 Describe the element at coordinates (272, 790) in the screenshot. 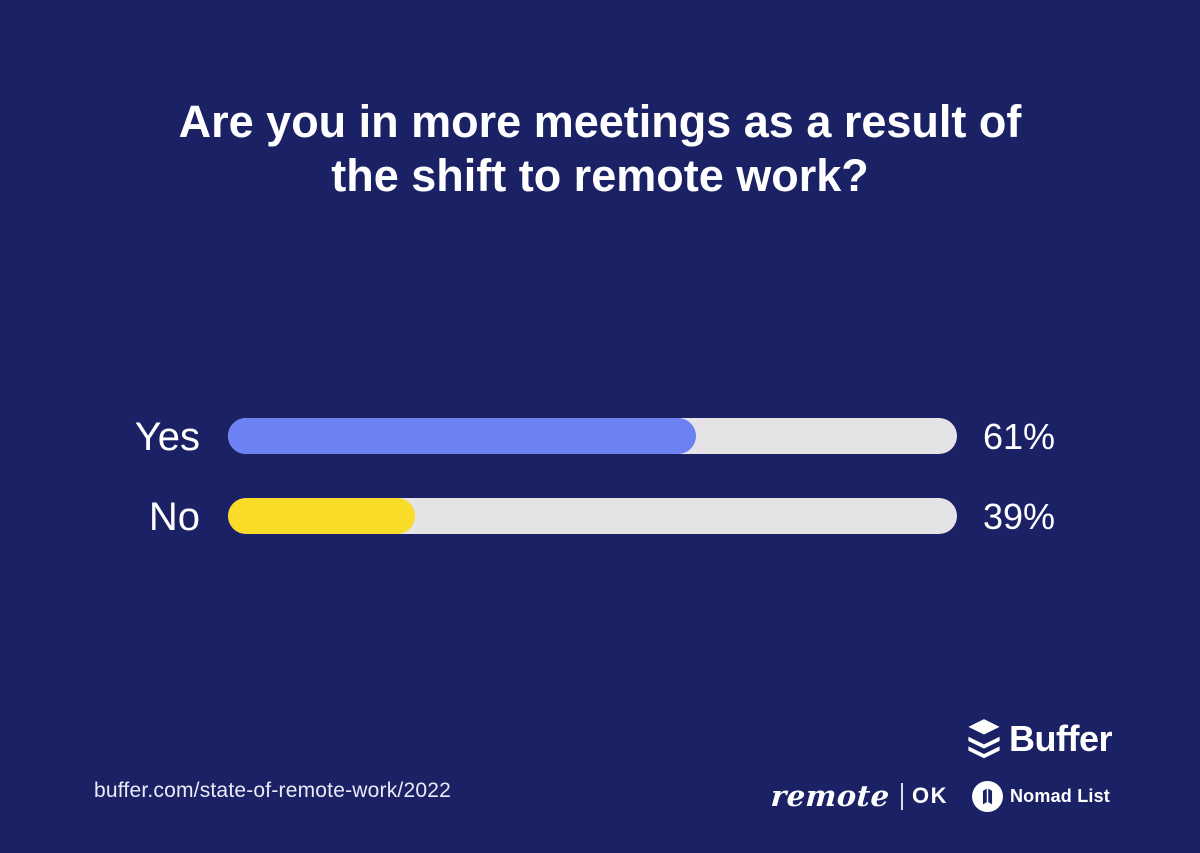

I see `source-url: buffer.com/state-of-remote-work/2022` at that location.